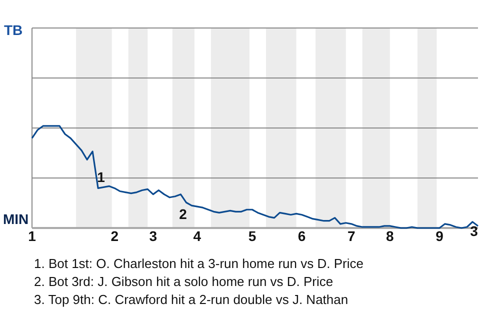  What do you see at coordinates (114, 236) in the screenshot?
I see `x-tick-label: 2` at bounding box center [114, 236].